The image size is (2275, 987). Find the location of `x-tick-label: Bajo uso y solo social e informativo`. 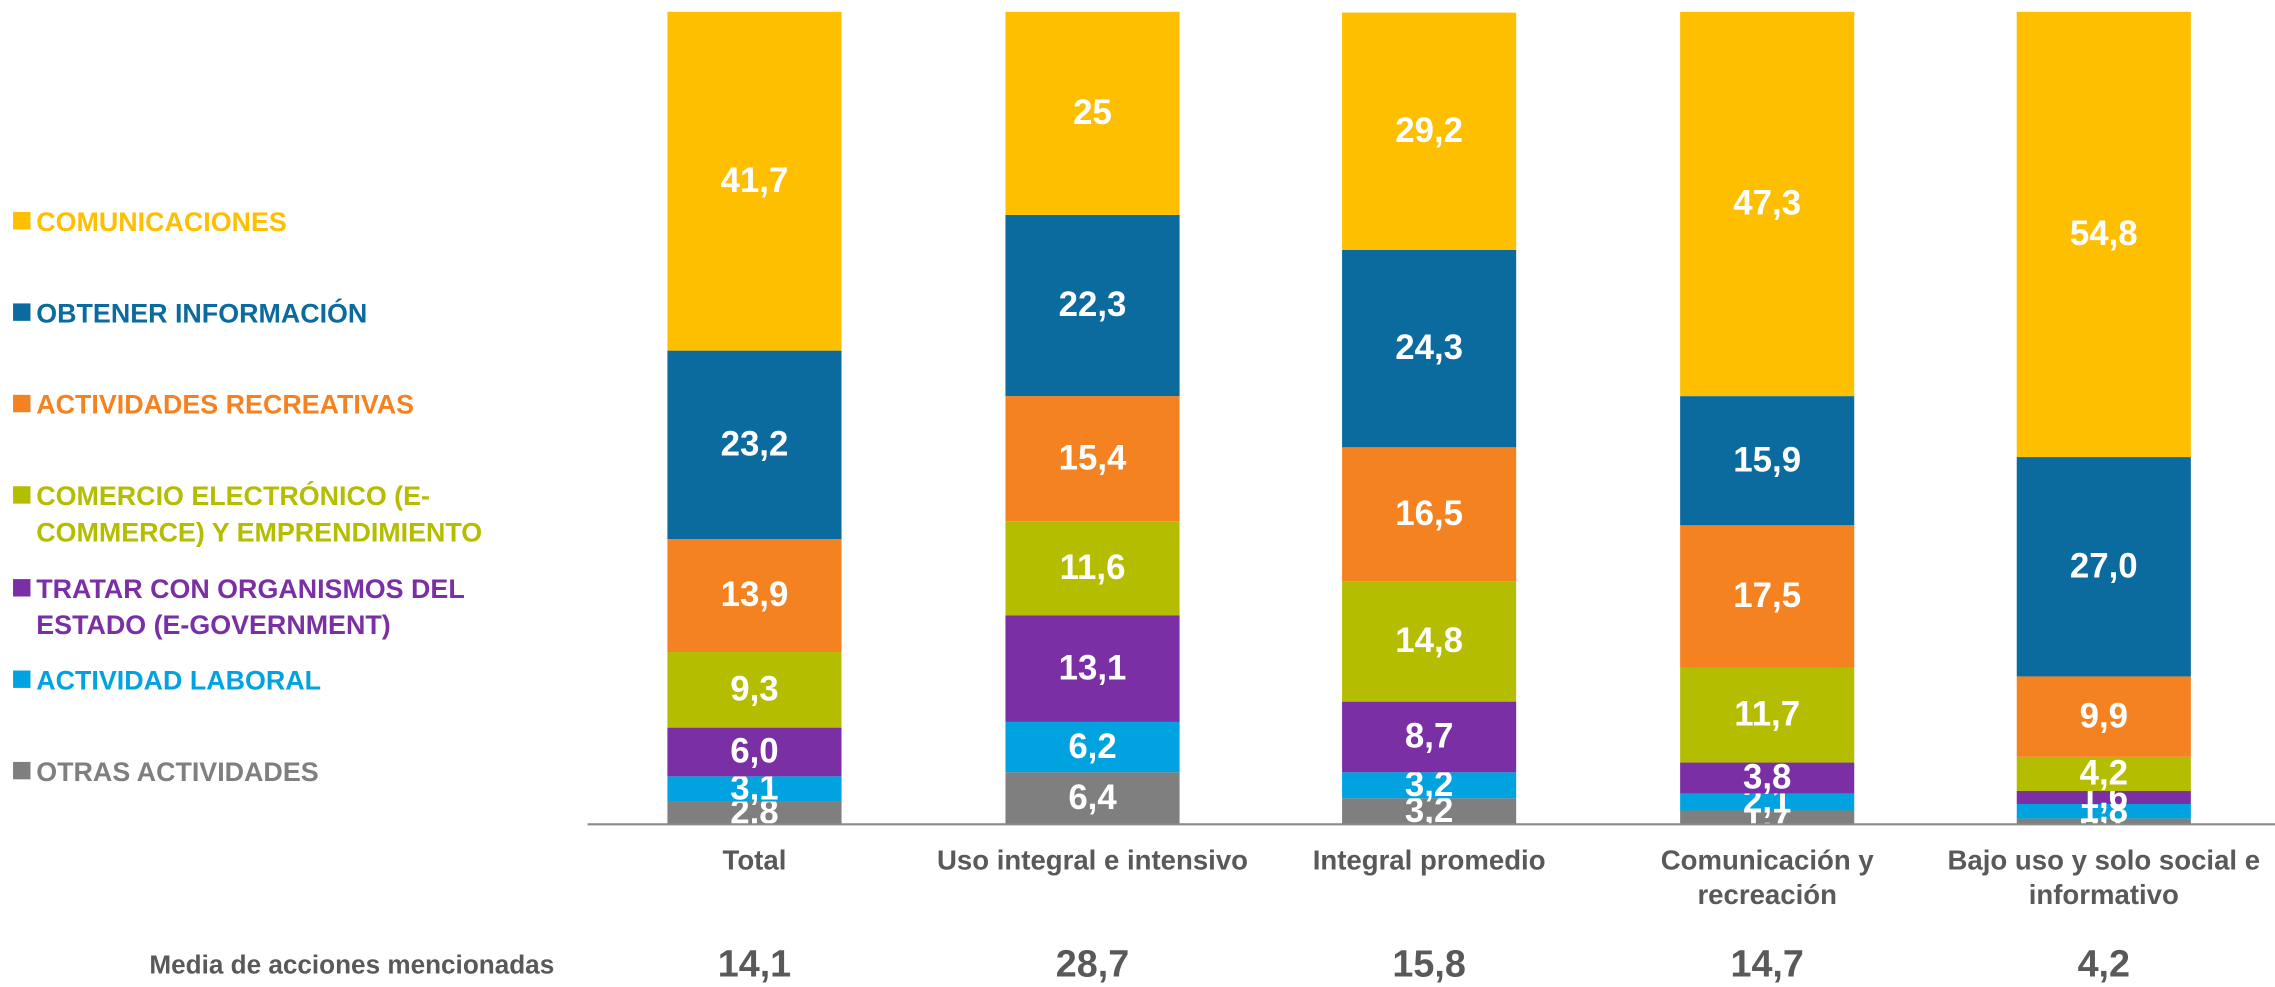

x-tick-label: Bajo uso y solo social e informativo is located at coordinates (2104, 879).